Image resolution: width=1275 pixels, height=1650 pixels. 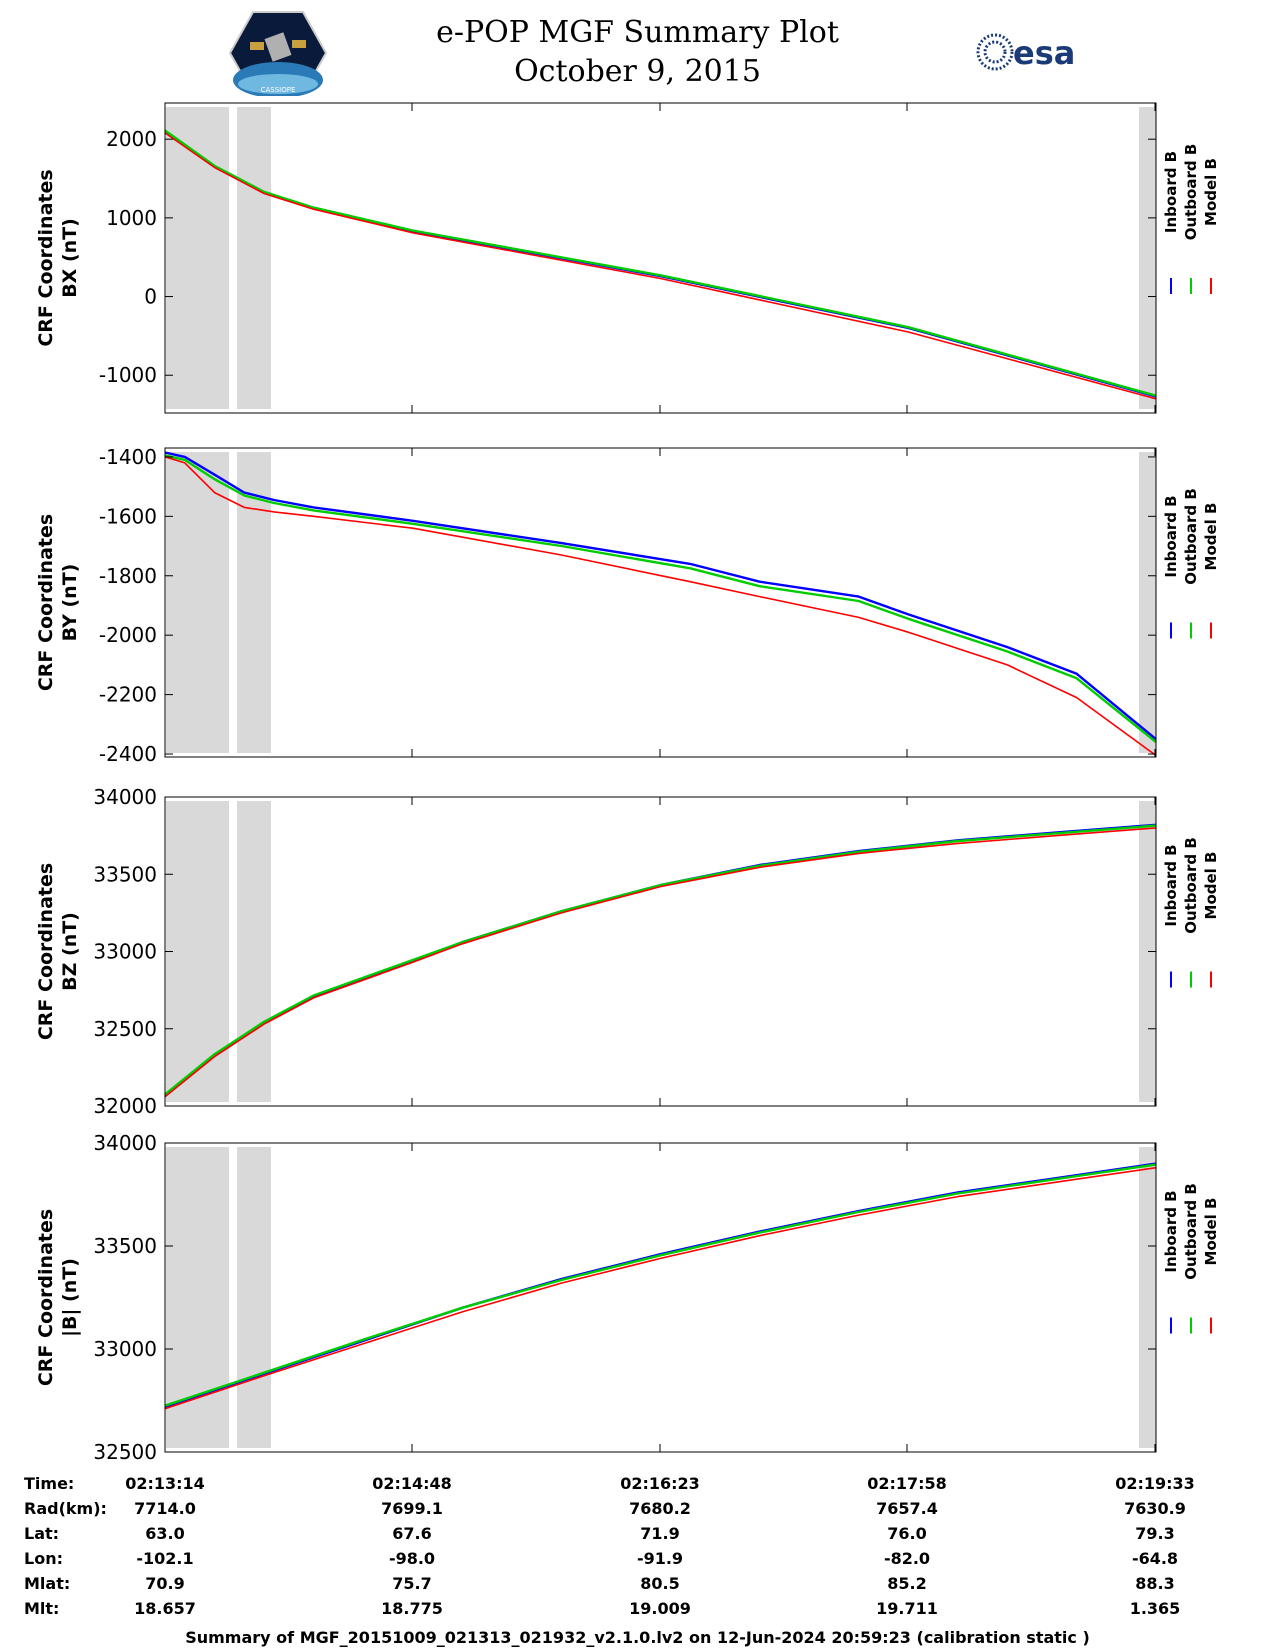 What do you see at coordinates (65, 1508) in the screenshot?
I see `ephemeris-row-label: Rad(km):` at bounding box center [65, 1508].